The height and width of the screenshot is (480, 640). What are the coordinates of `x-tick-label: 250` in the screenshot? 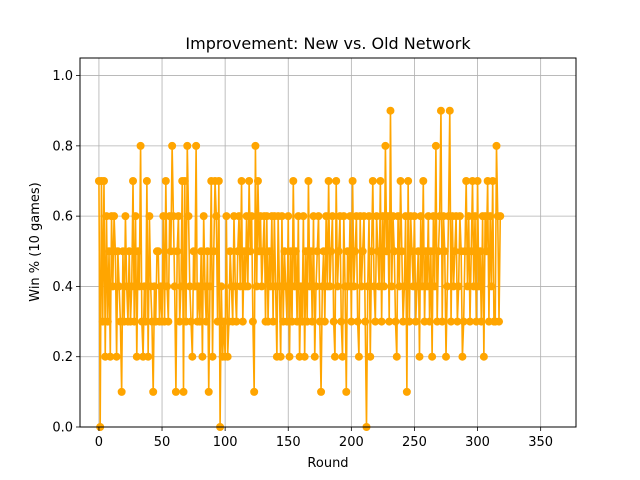 It's located at (414, 442).